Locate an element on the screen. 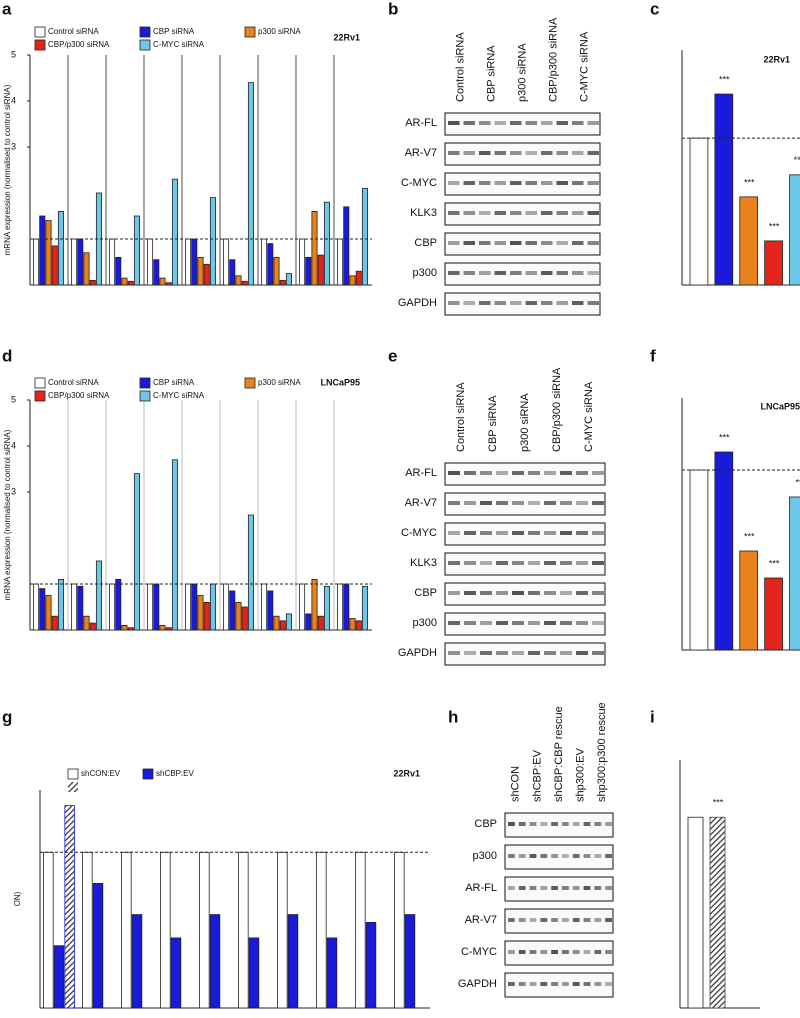 The image size is (800, 1018). lane-label: Control siRNA is located at coordinates (461, 417).